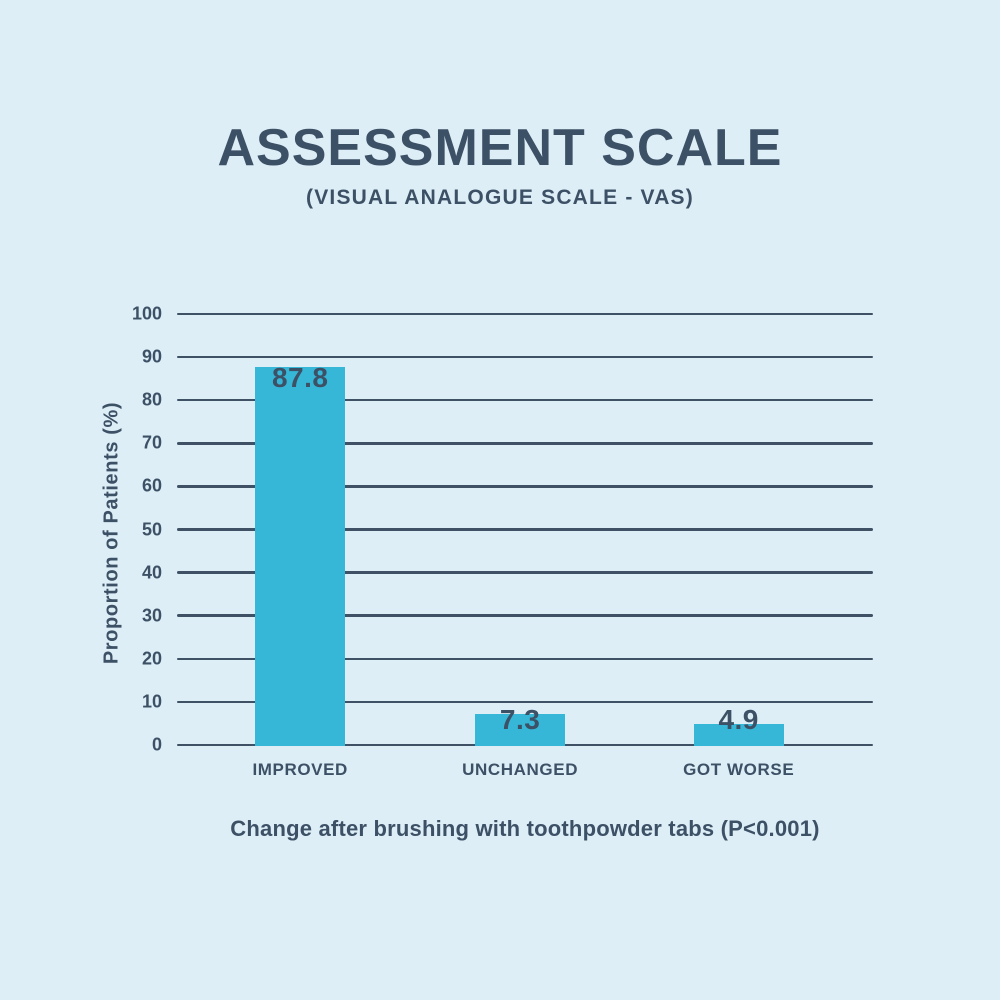 The width and height of the screenshot is (1000, 1000). Describe the element at coordinates (151, 658) in the screenshot. I see `y-tick-label-20: 20` at that location.